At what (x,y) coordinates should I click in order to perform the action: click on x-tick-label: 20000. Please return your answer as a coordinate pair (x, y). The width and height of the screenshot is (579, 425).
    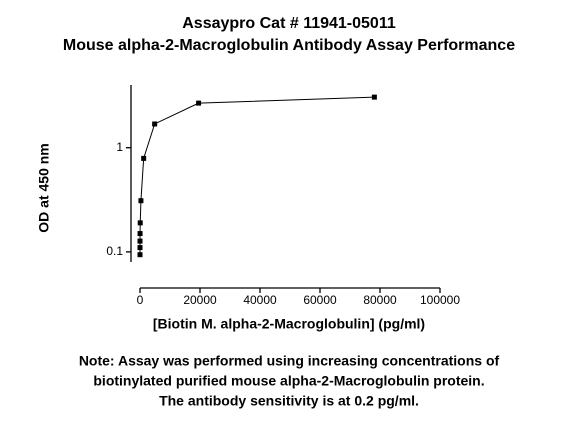
    Looking at the image, I should click on (200, 300).